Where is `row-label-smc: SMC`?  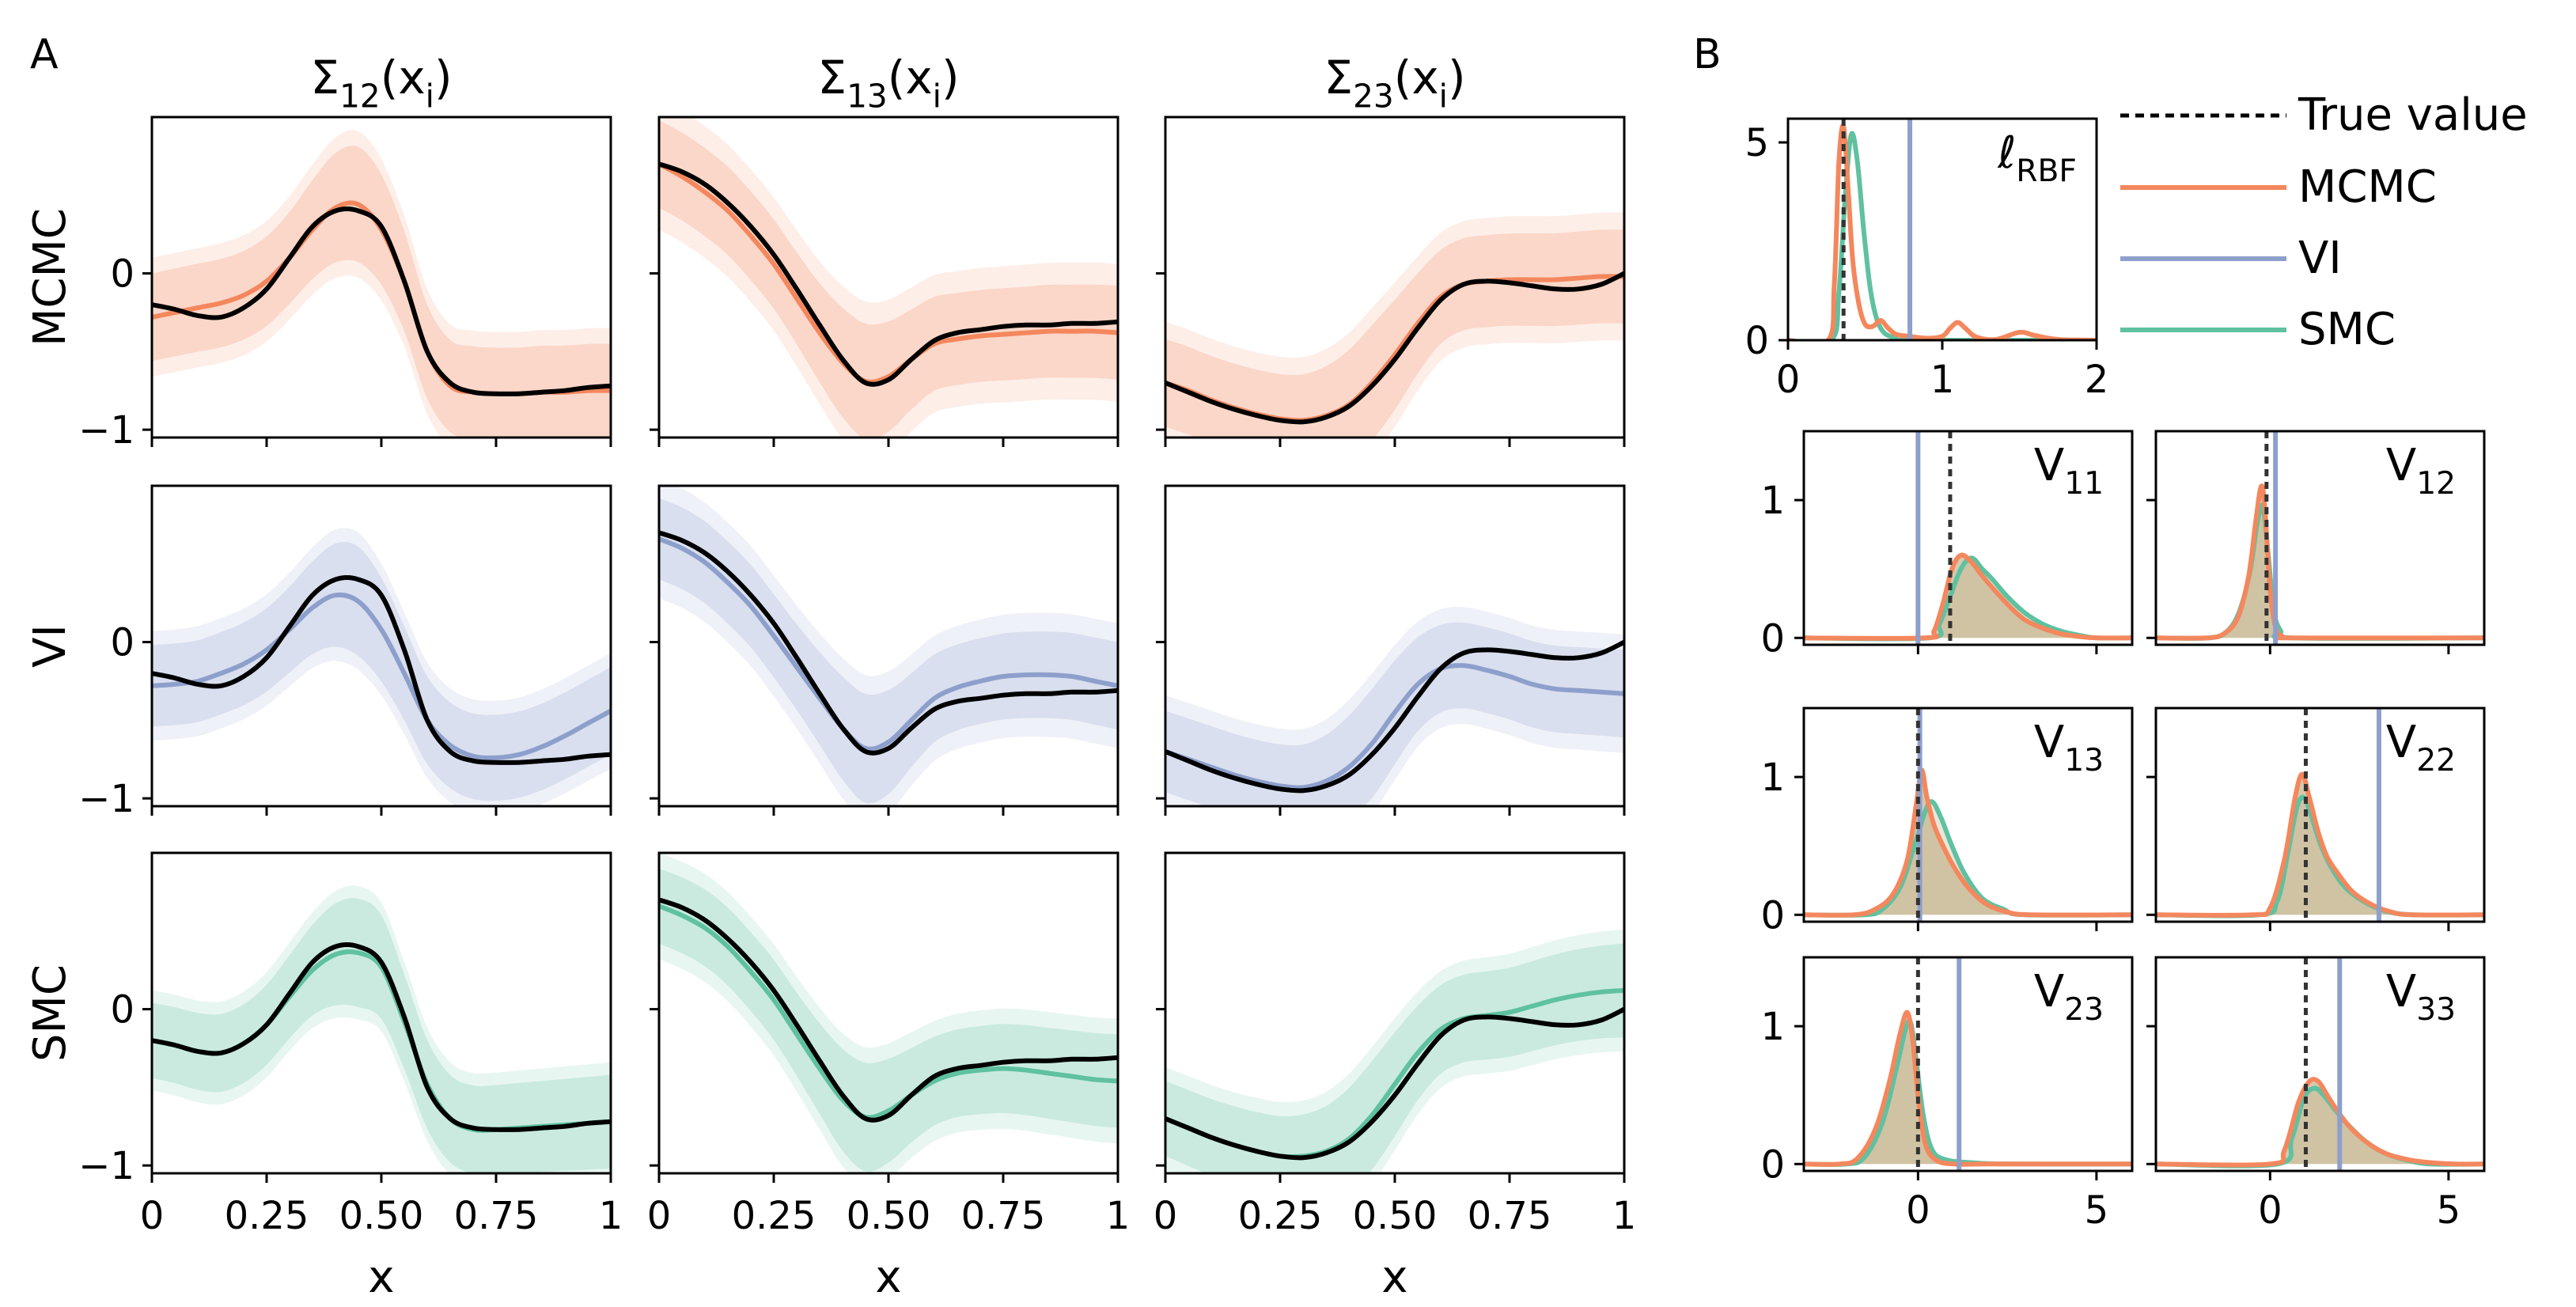 row-label-smc: SMC is located at coordinates (50, 1013).